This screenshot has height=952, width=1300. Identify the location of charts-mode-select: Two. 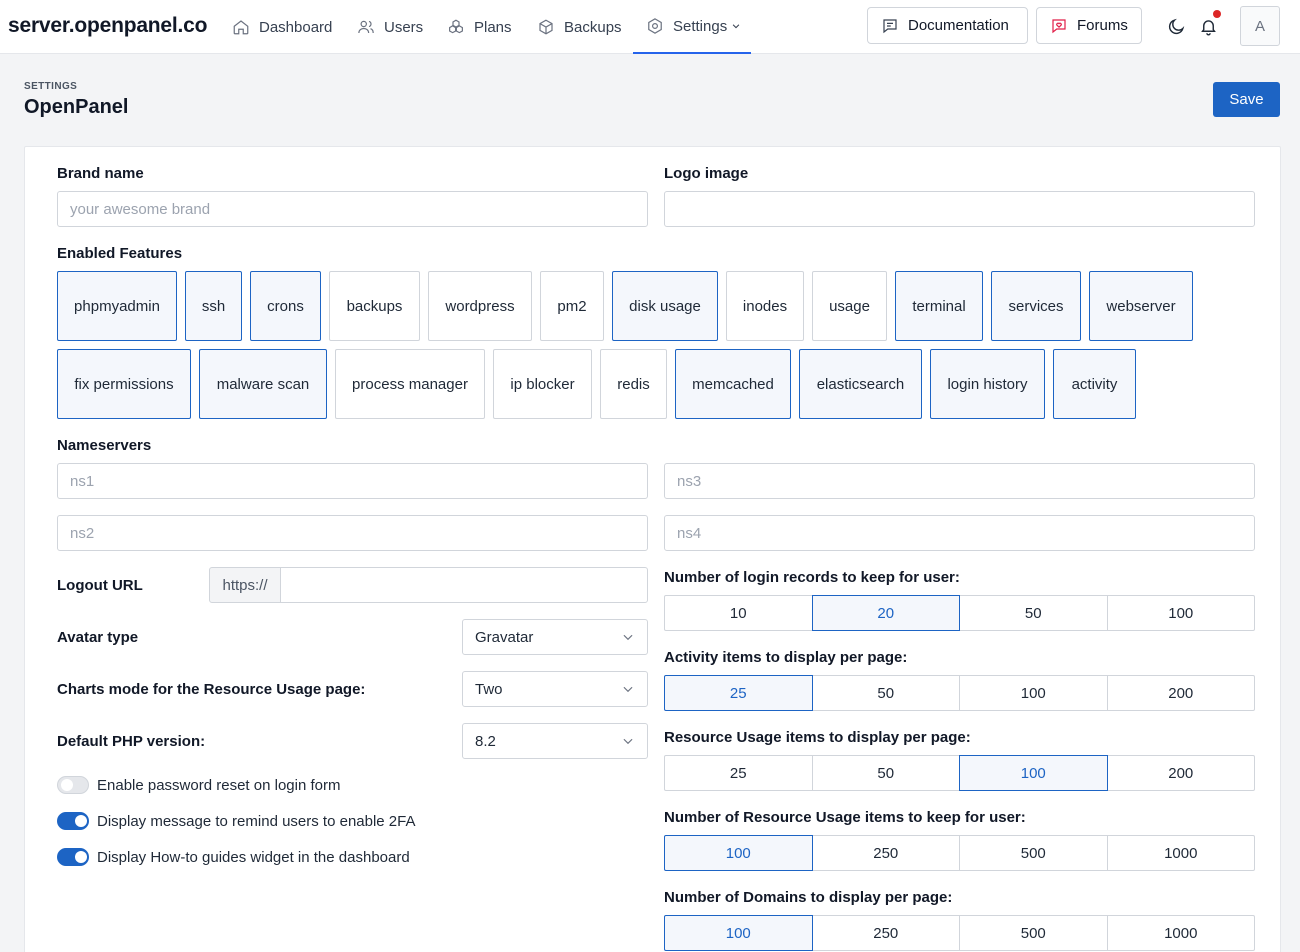
(555, 689).